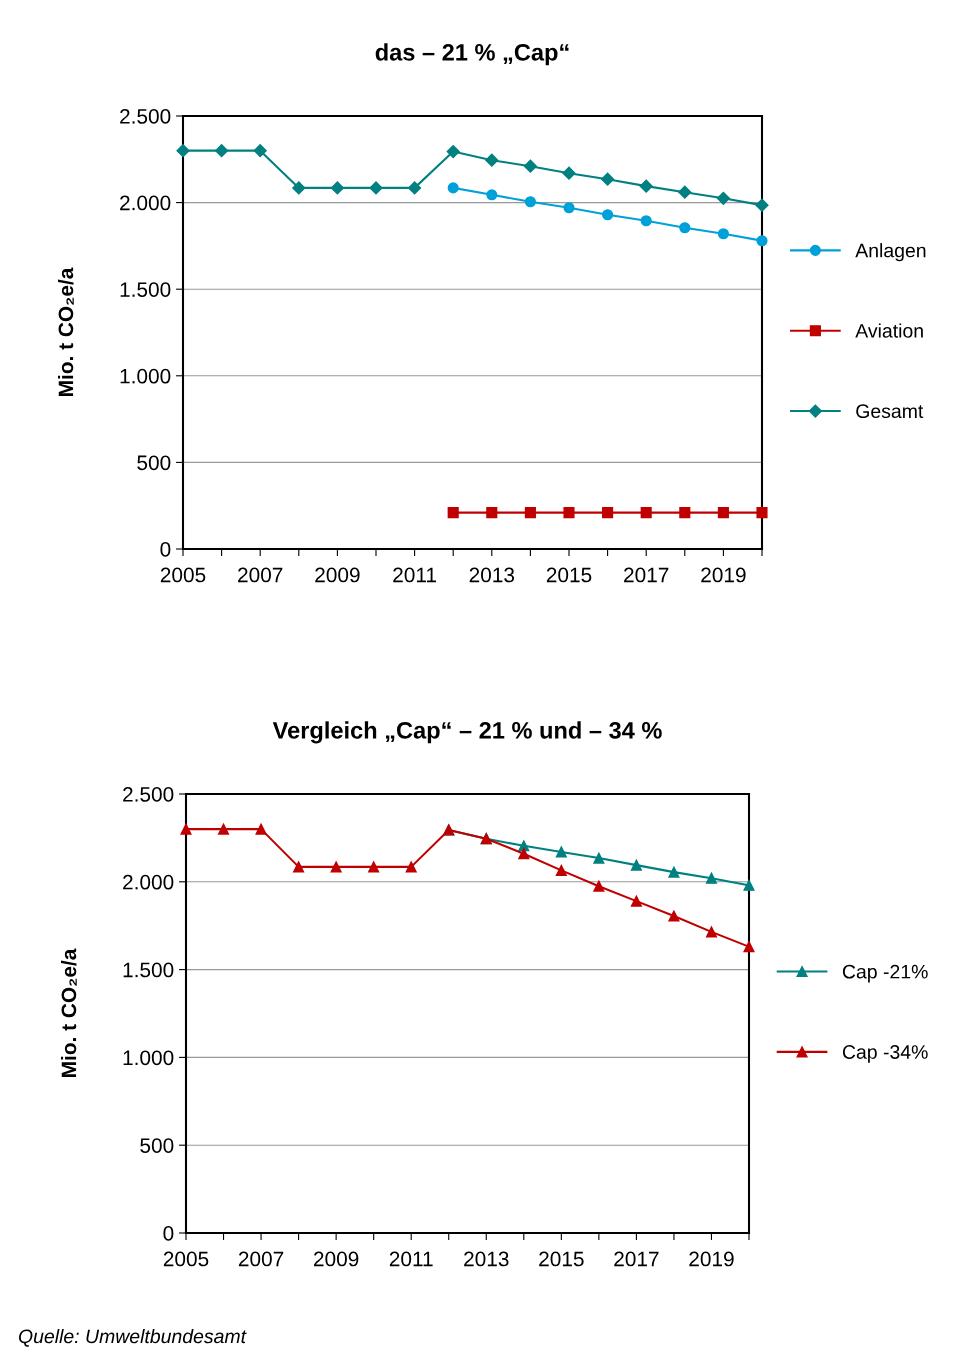  I want to click on chart-title: Vergleich „Cap“ – 21 % und – 34 %, so click(467, 732).